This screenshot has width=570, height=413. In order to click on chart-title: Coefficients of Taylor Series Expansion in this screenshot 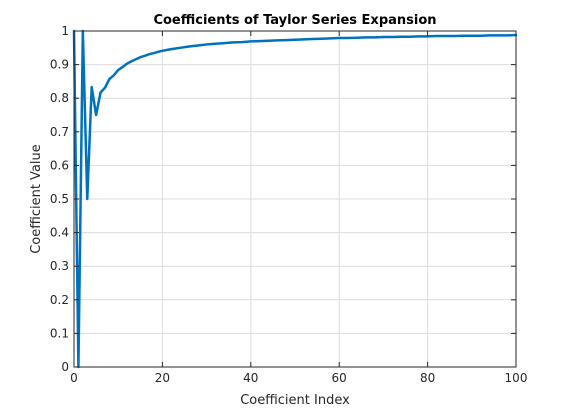, I will do `click(294, 20)`.